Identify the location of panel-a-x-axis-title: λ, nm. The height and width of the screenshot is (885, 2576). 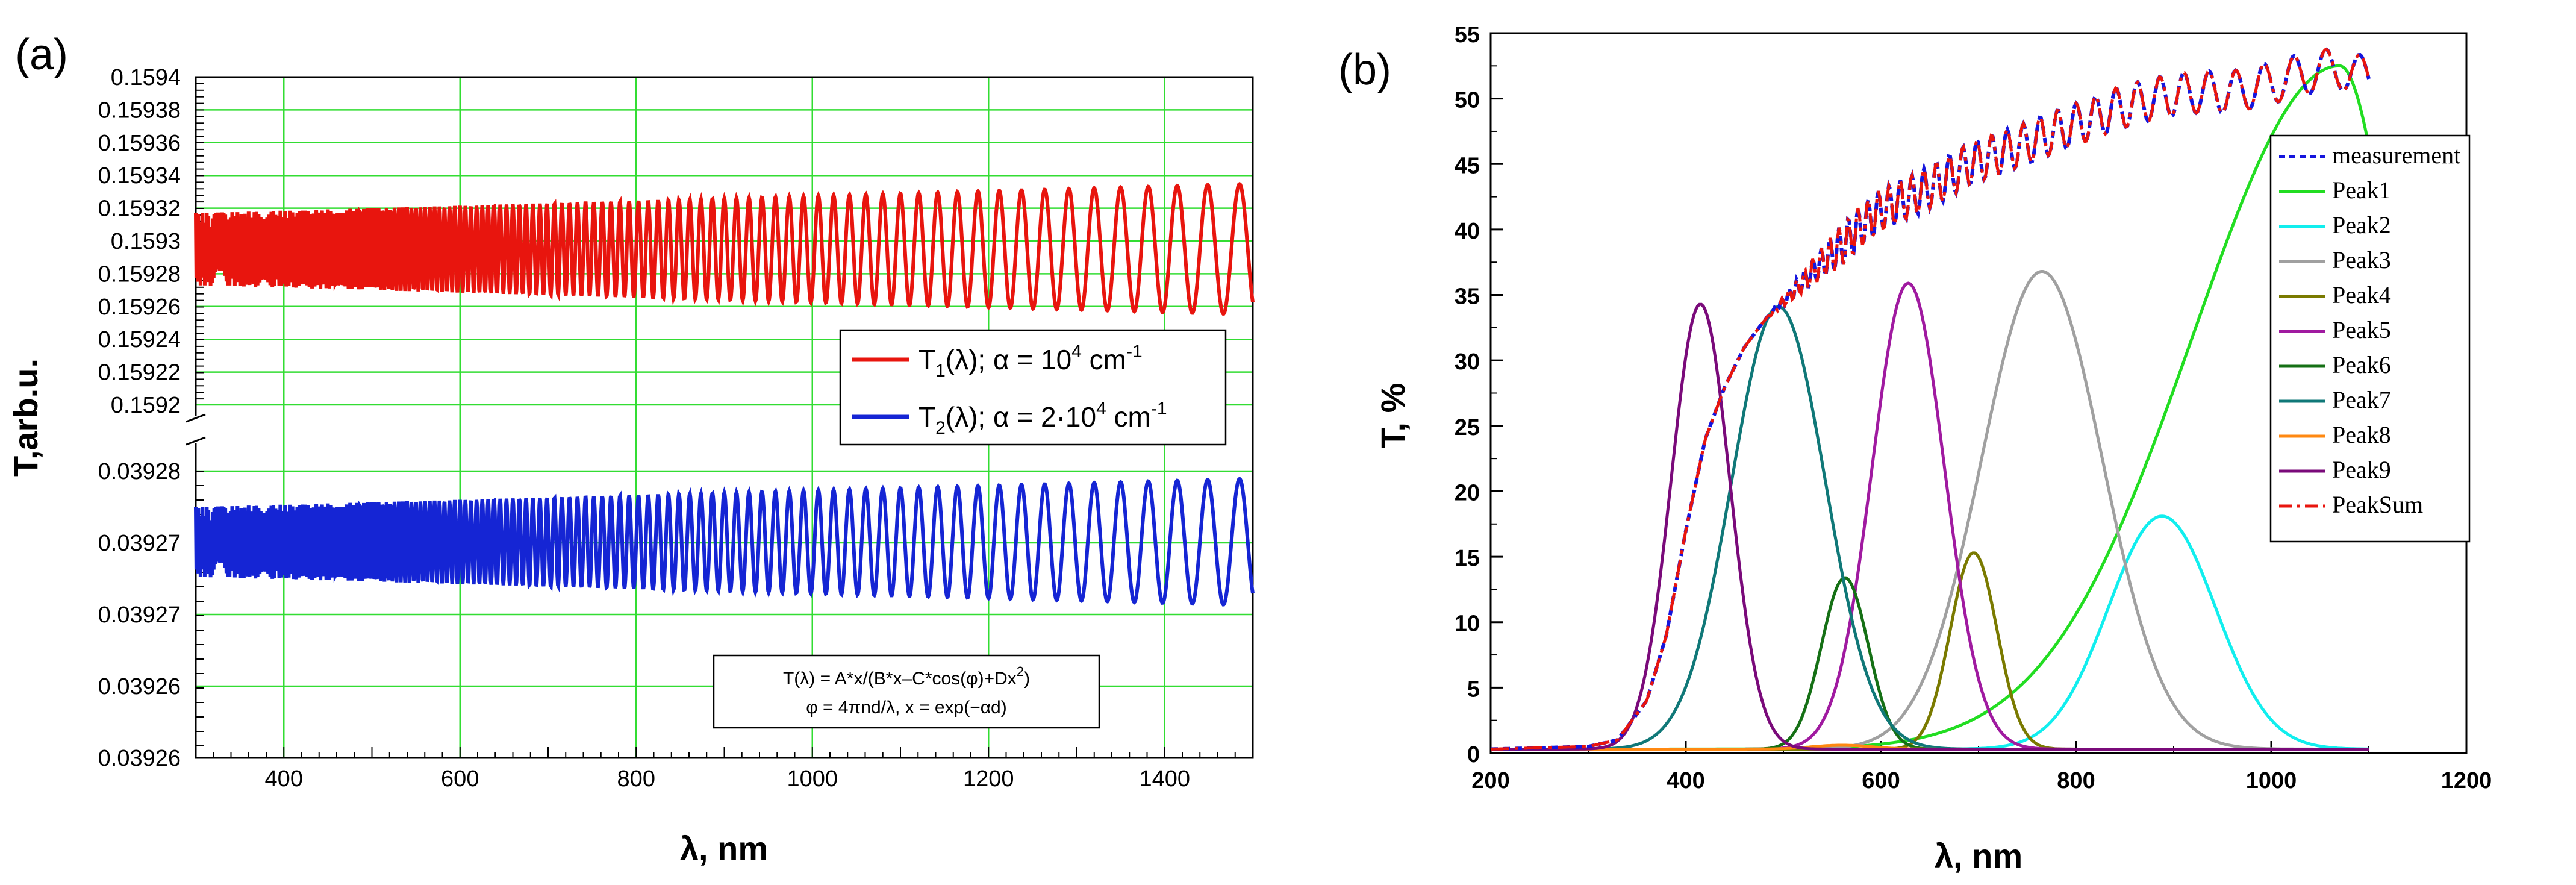
(724, 849).